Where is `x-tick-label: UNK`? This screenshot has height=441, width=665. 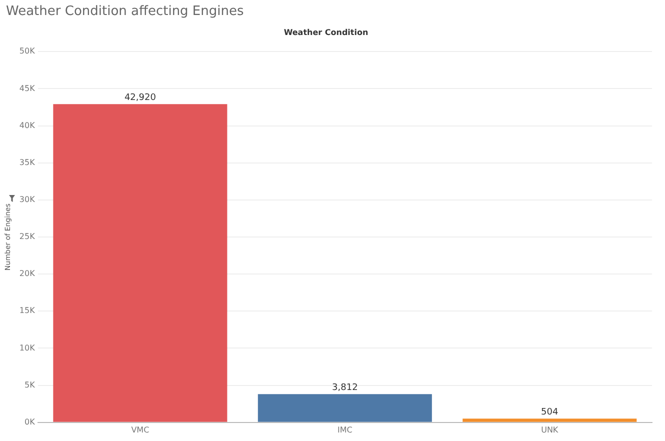 x-tick-label: UNK is located at coordinates (550, 429).